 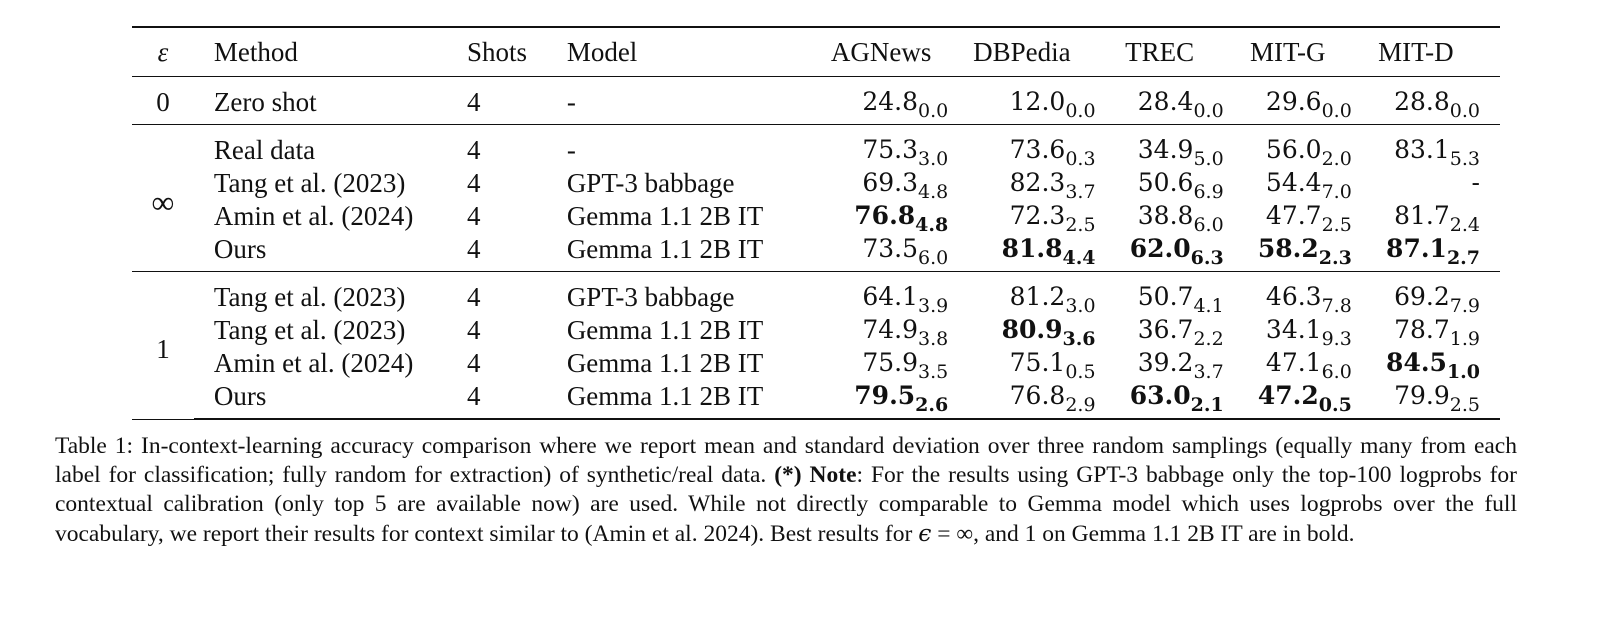 What do you see at coordinates (952, 534) in the screenshot?
I see `caption-equals-infinity: = ∞` at bounding box center [952, 534].